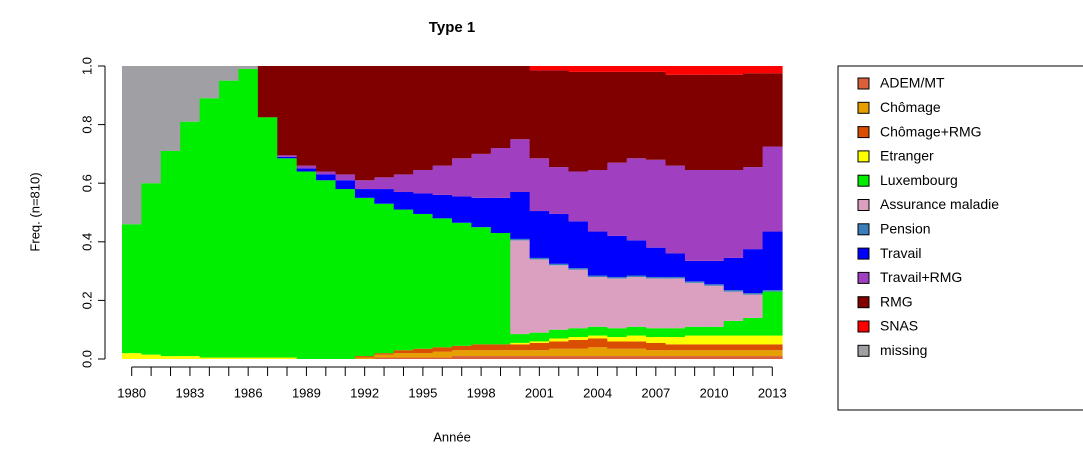 The width and height of the screenshot is (1083, 453). What do you see at coordinates (481, 392) in the screenshot?
I see `x-tick-label: 1998` at bounding box center [481, 392].